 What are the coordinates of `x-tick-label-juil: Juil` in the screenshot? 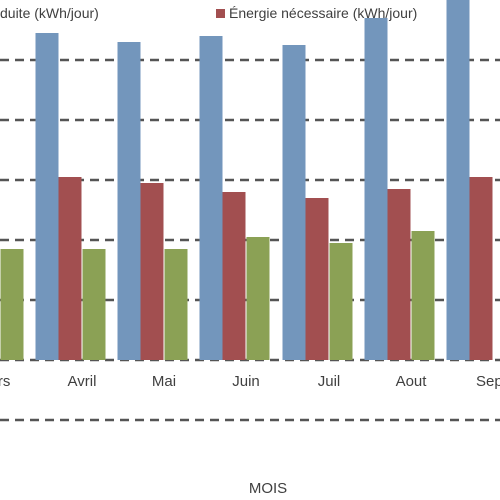 It's located at (329, 381).